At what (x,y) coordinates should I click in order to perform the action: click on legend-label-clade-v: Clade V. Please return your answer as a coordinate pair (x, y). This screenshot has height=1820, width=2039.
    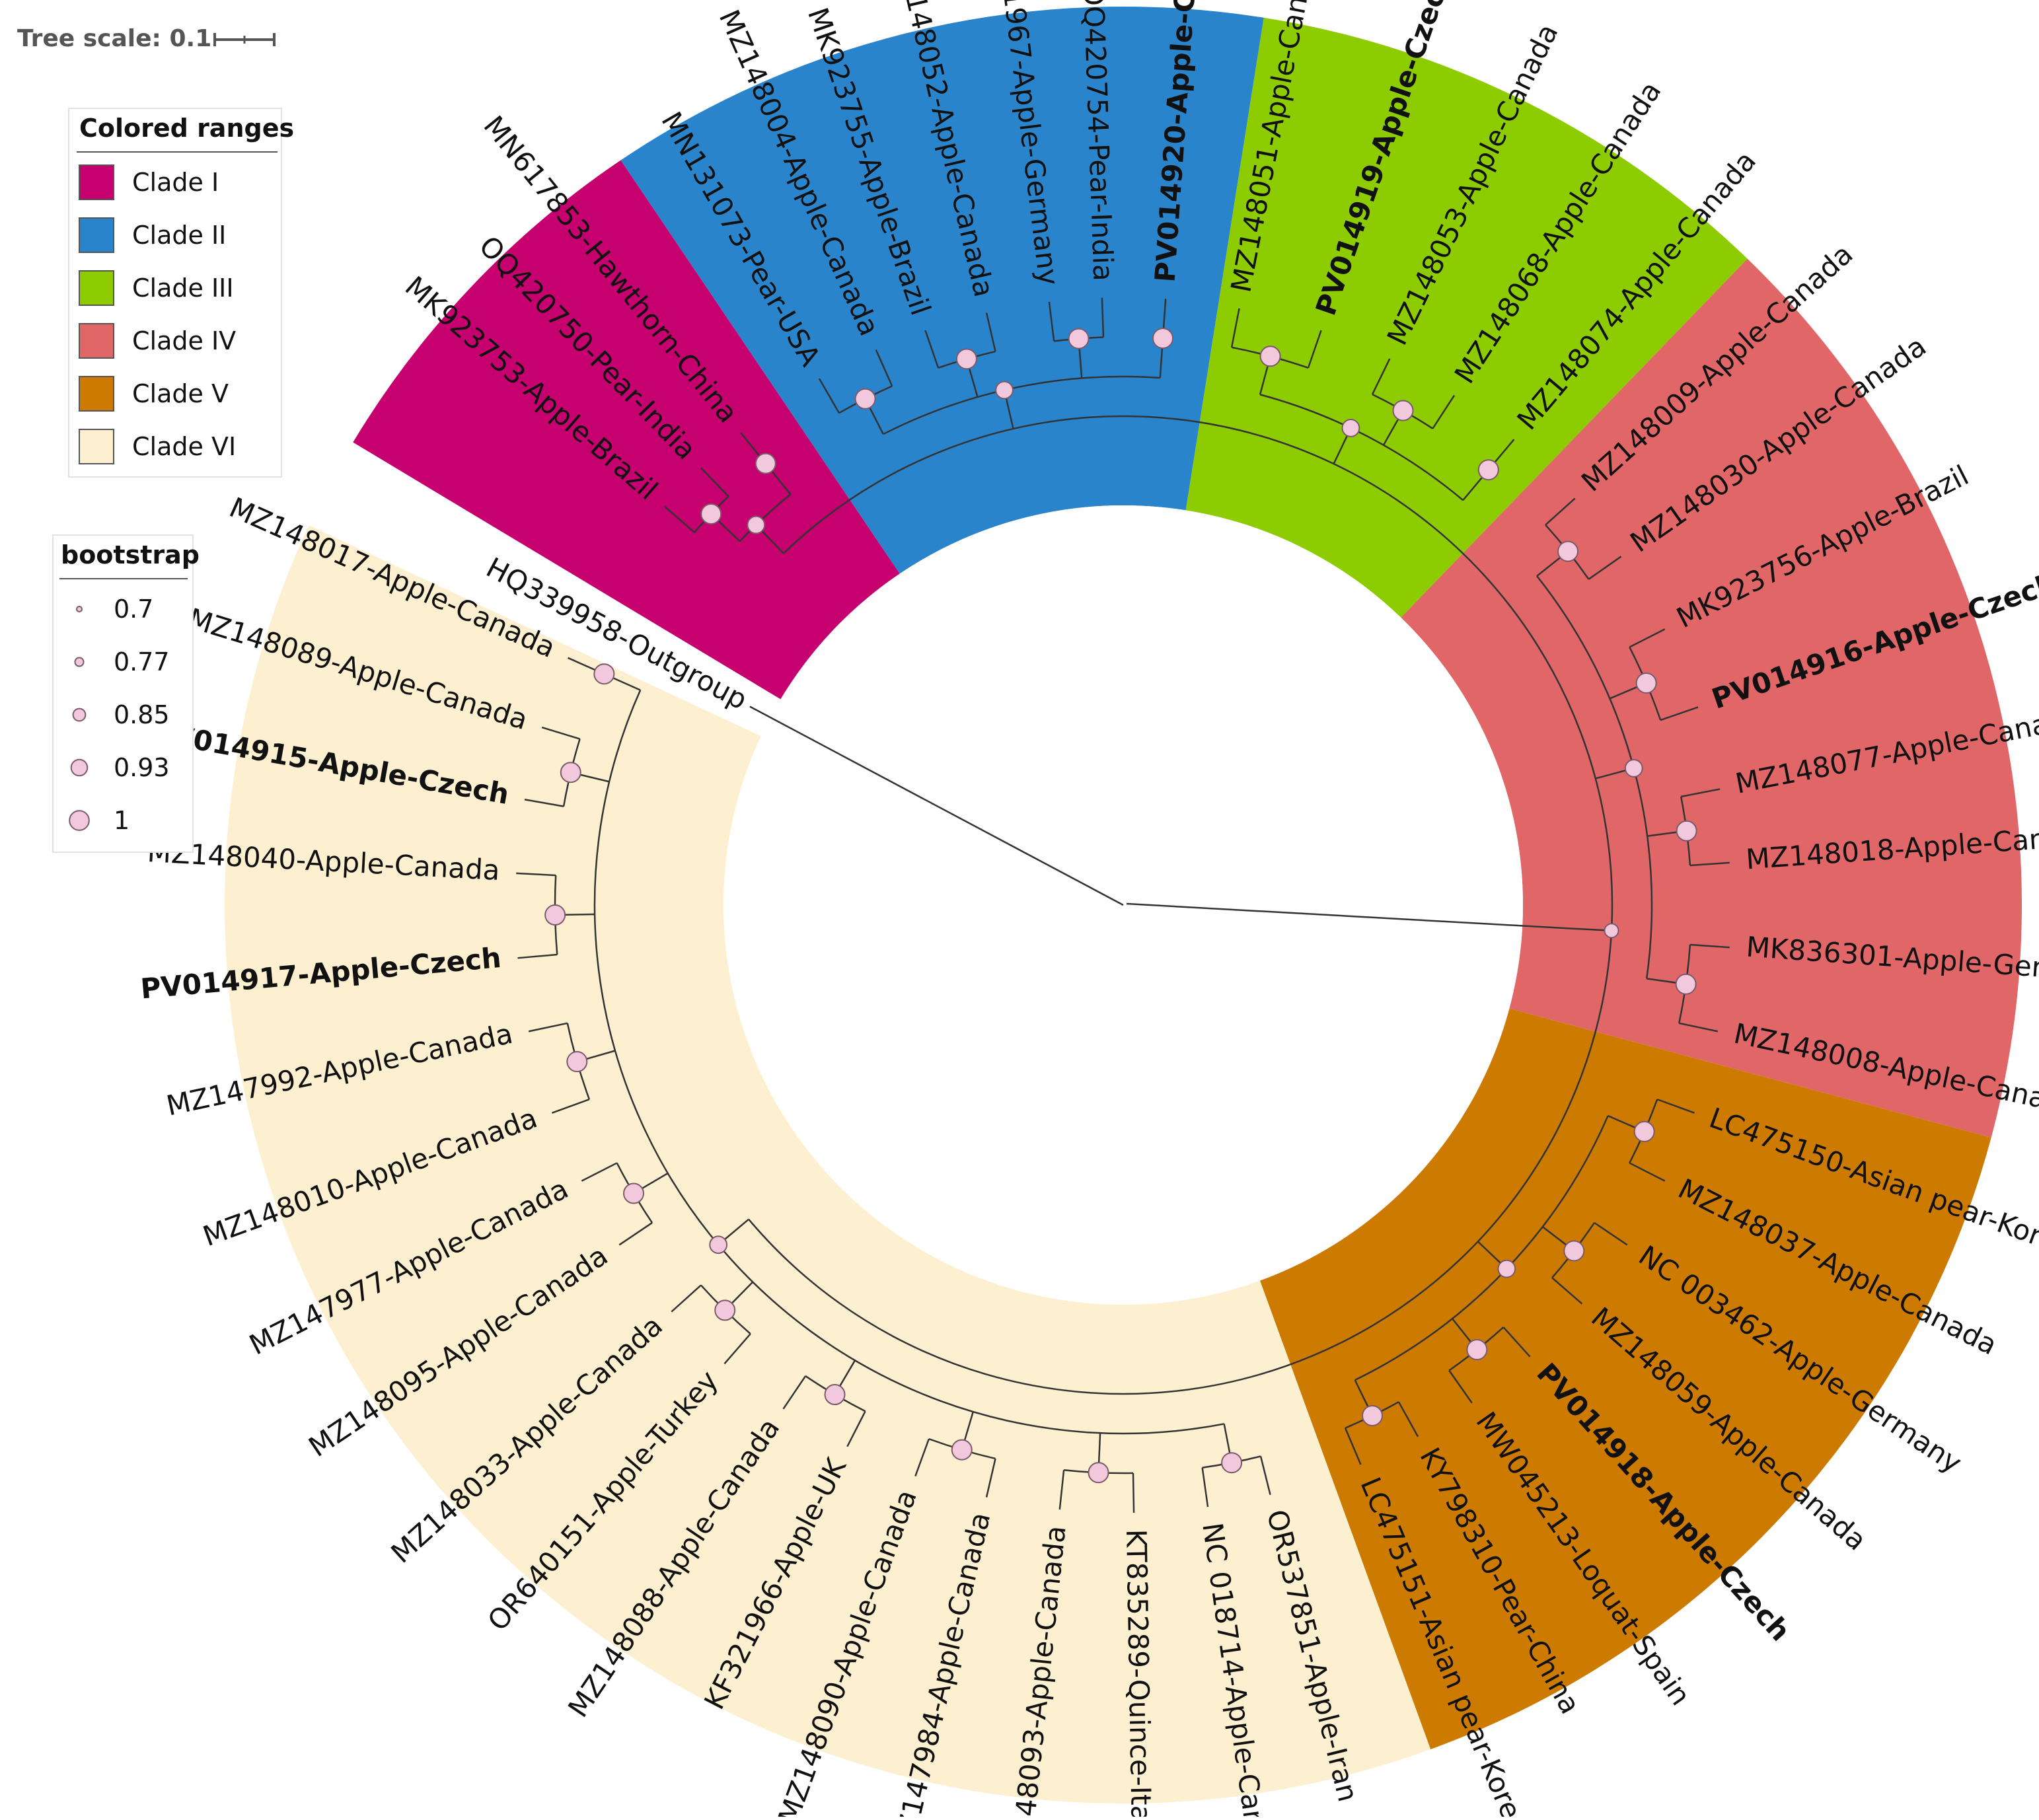
    Looking at the image, I should click on (180, 393).